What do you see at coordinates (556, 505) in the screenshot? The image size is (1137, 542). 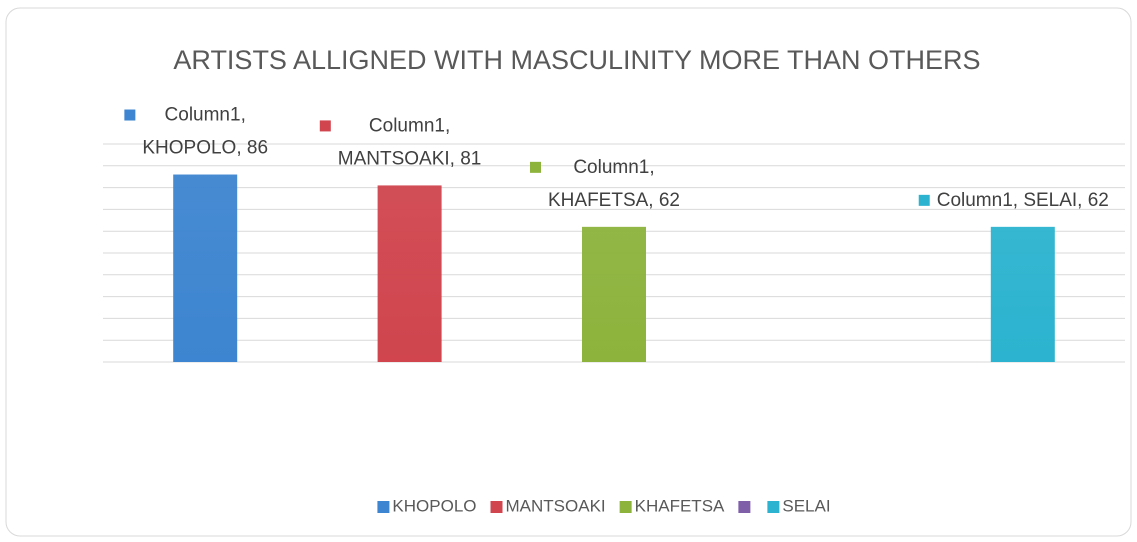 I see `legend-label: MANTSOAKI` at bounding box center [556, 505].